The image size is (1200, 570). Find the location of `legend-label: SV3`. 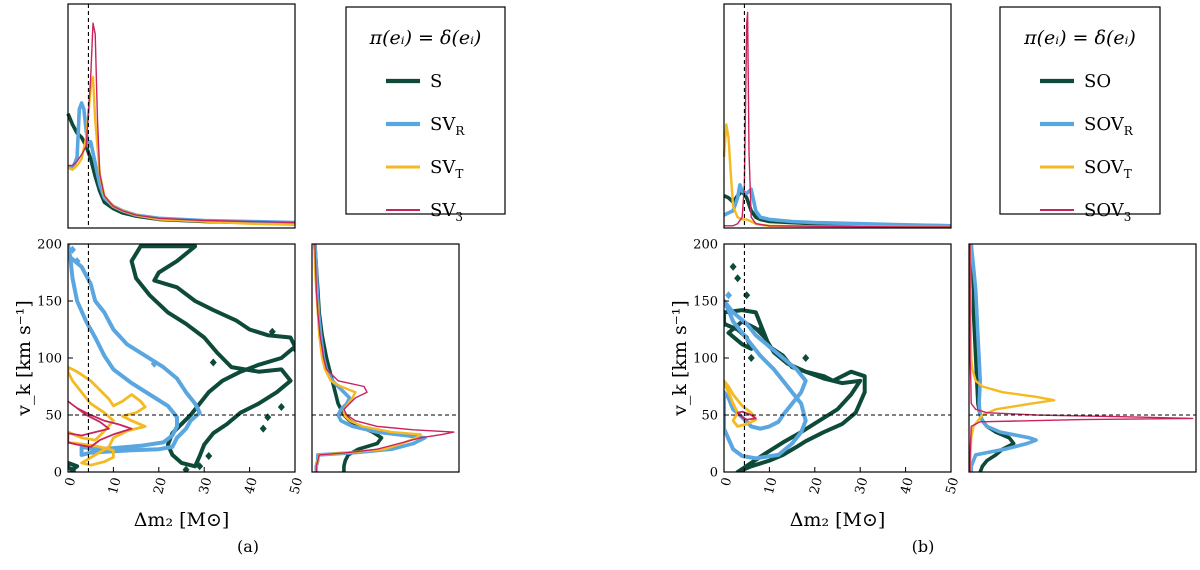

legend-label: SV3 is located at coordinates (446, 212).